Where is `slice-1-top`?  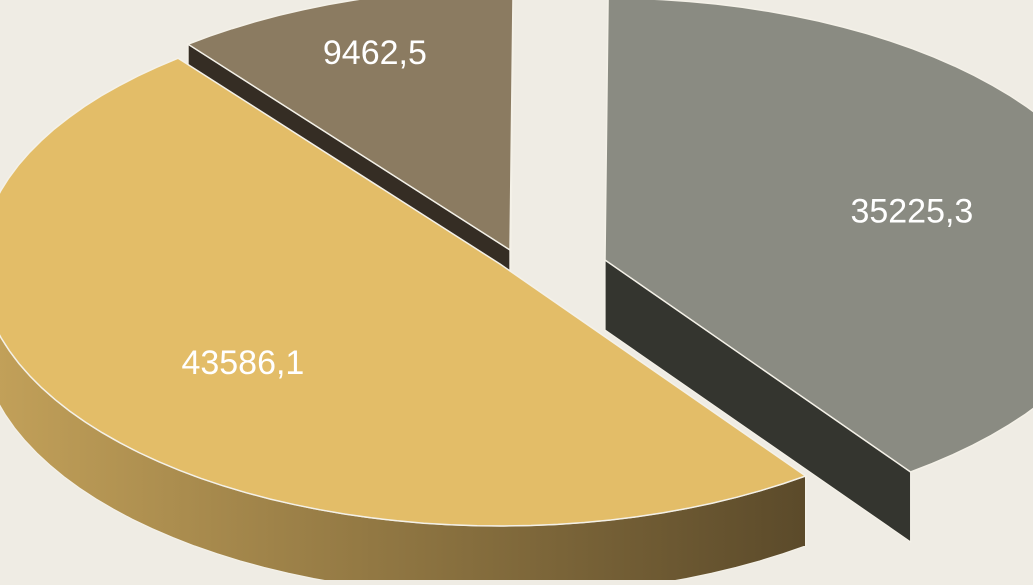
slice-1-top is located at coordinates (350, 126).